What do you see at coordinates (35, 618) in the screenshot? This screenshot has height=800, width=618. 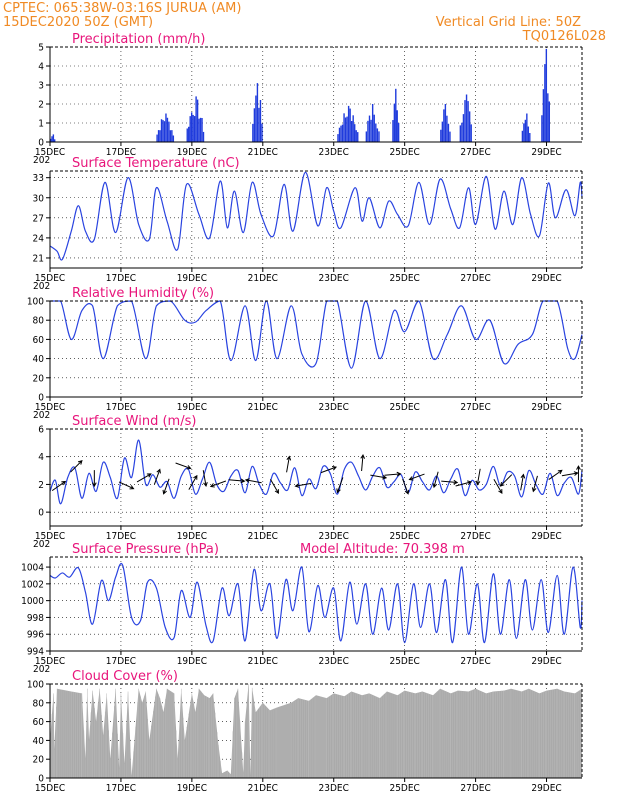 I see `y-tick-label: 998` at bounding box center [35, 618].